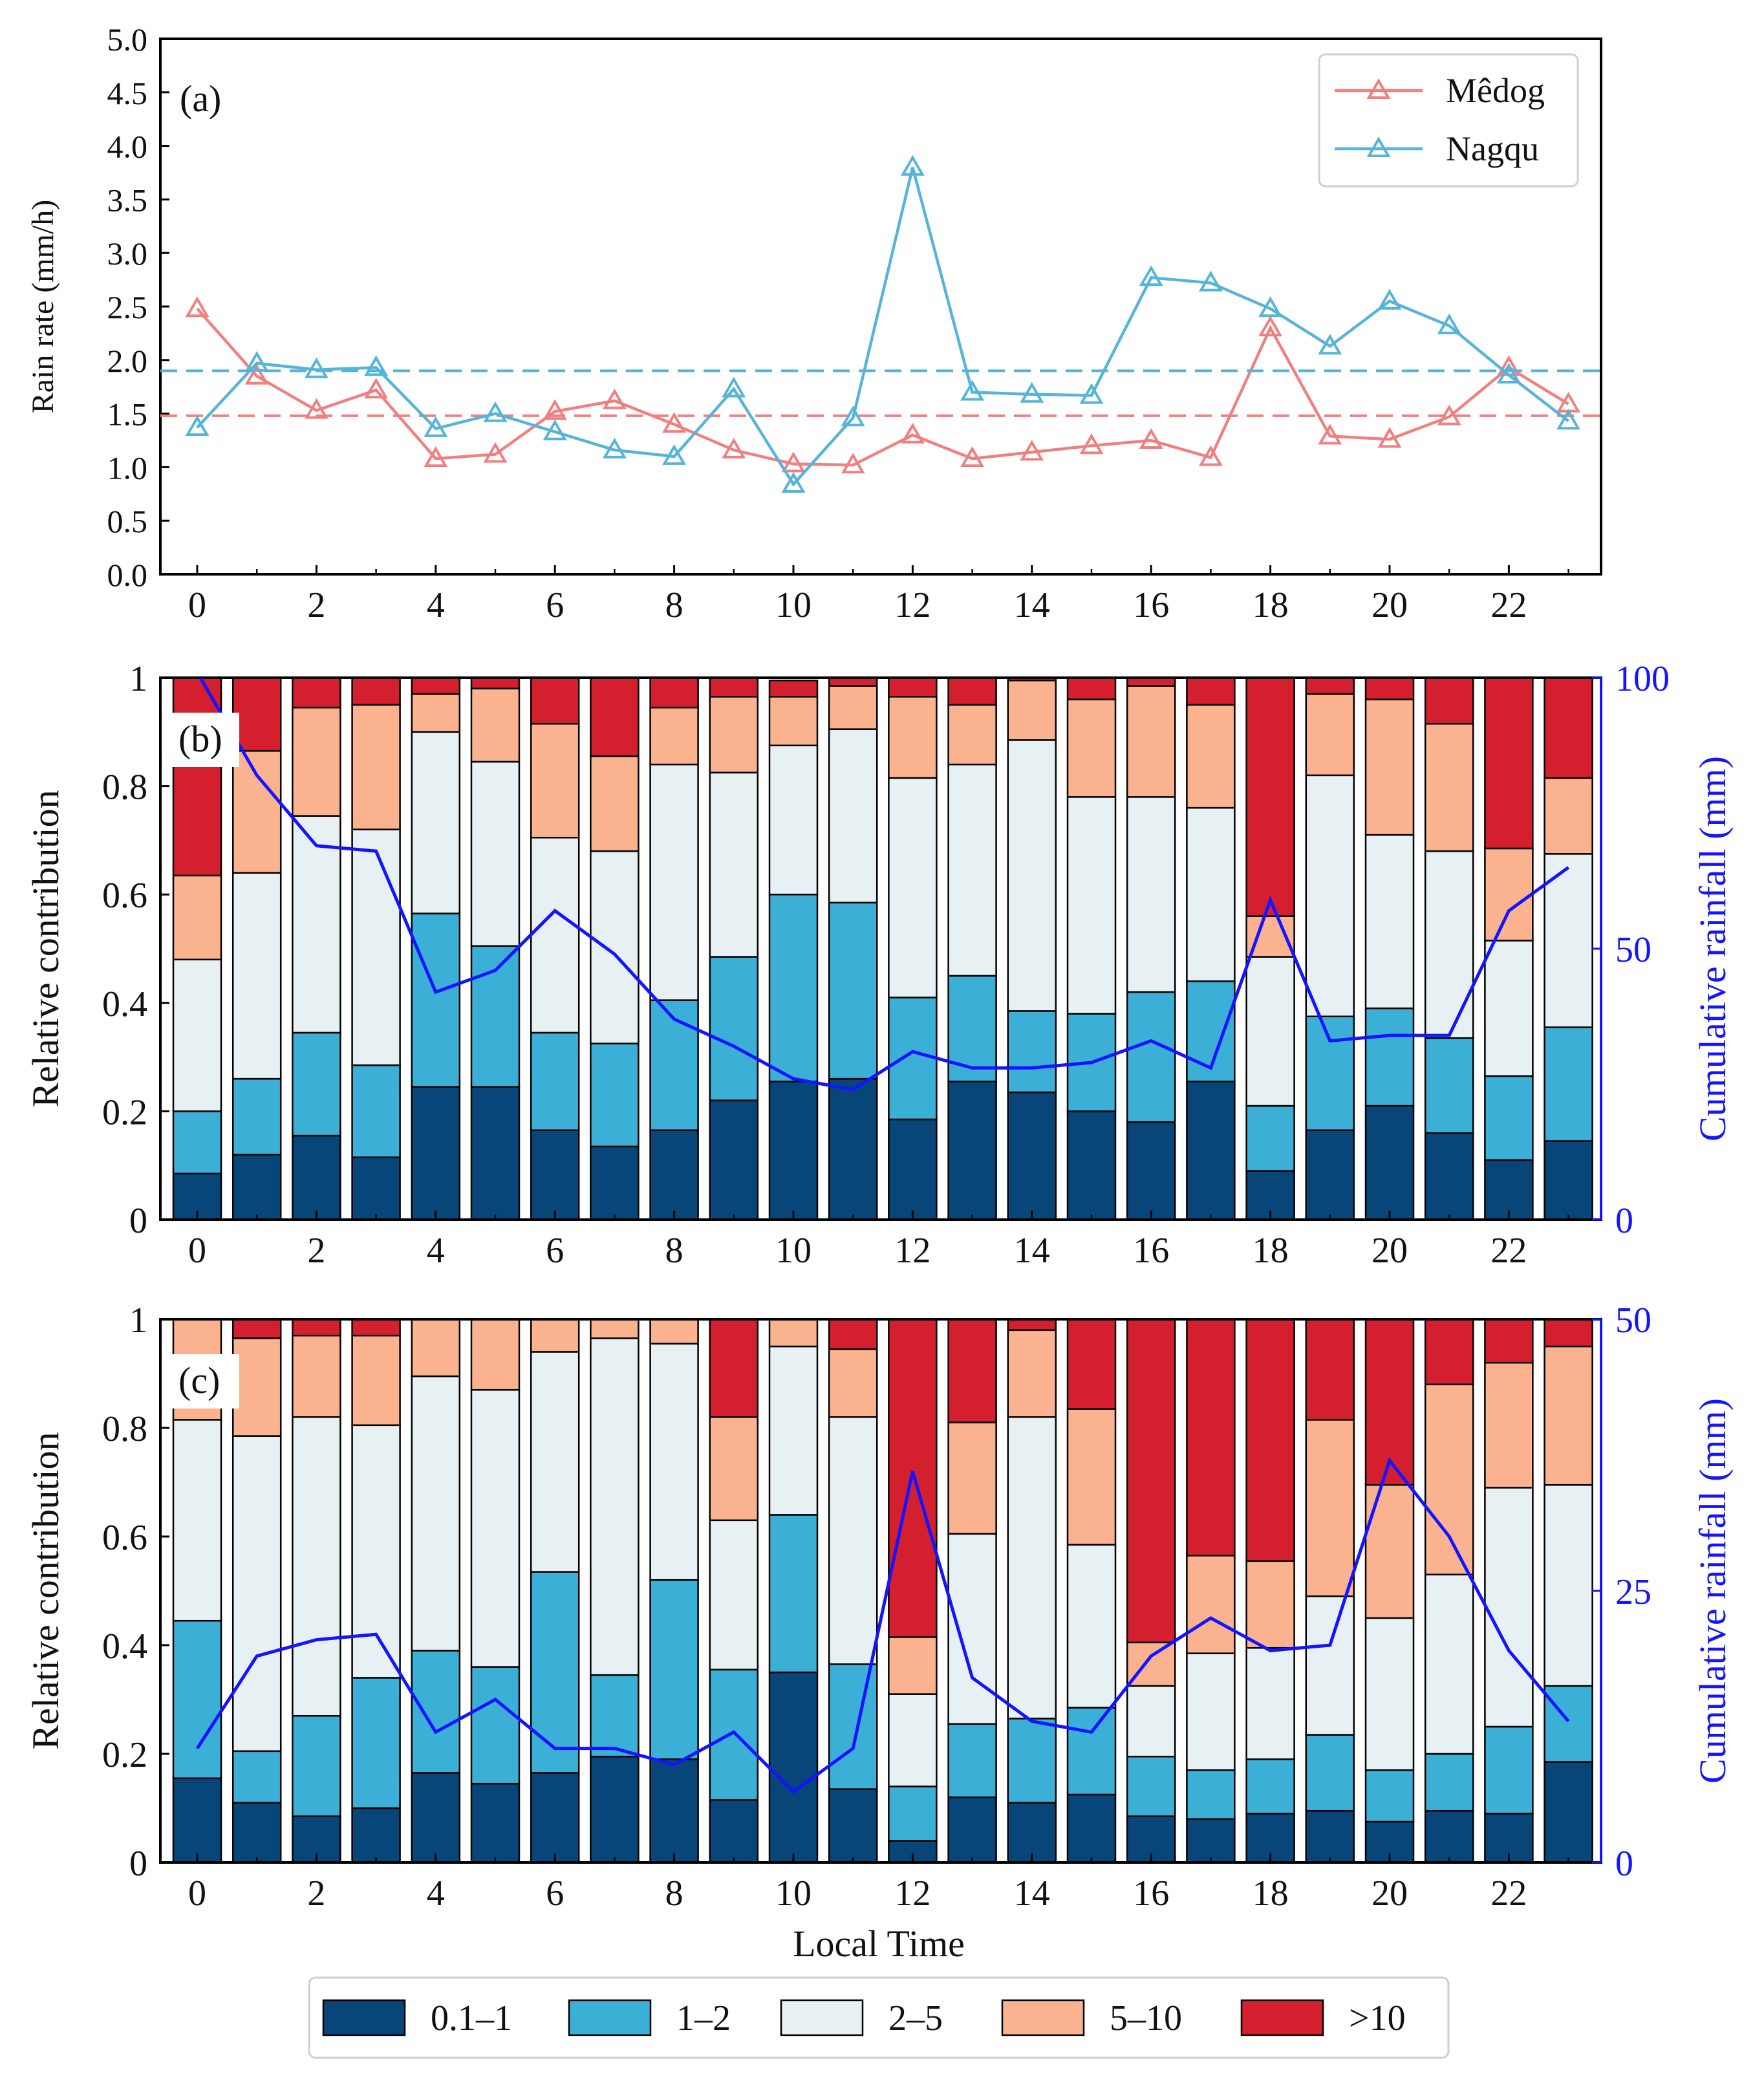 Image resolution: width=1764 pixels, height=2083 pixels. What do you see at coordinates (125, 1112) in the screenshot?
I see `b-y-tick-label: 0.2` at bounding box center [125, 1112].